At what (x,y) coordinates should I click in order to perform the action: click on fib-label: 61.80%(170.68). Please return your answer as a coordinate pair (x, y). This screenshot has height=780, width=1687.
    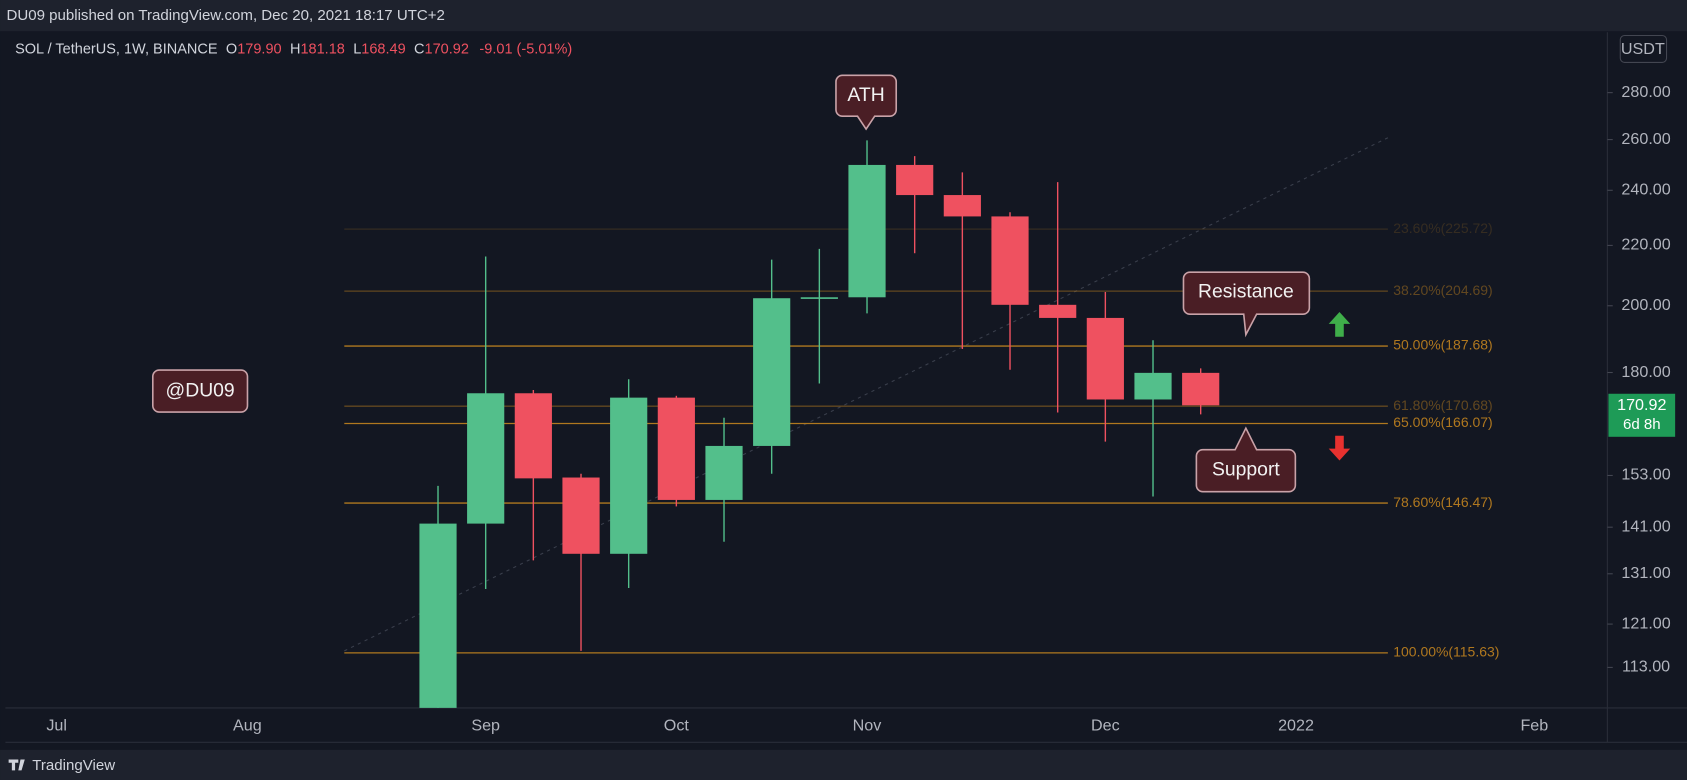
    Looking at the image, I should click on (1442, 405).